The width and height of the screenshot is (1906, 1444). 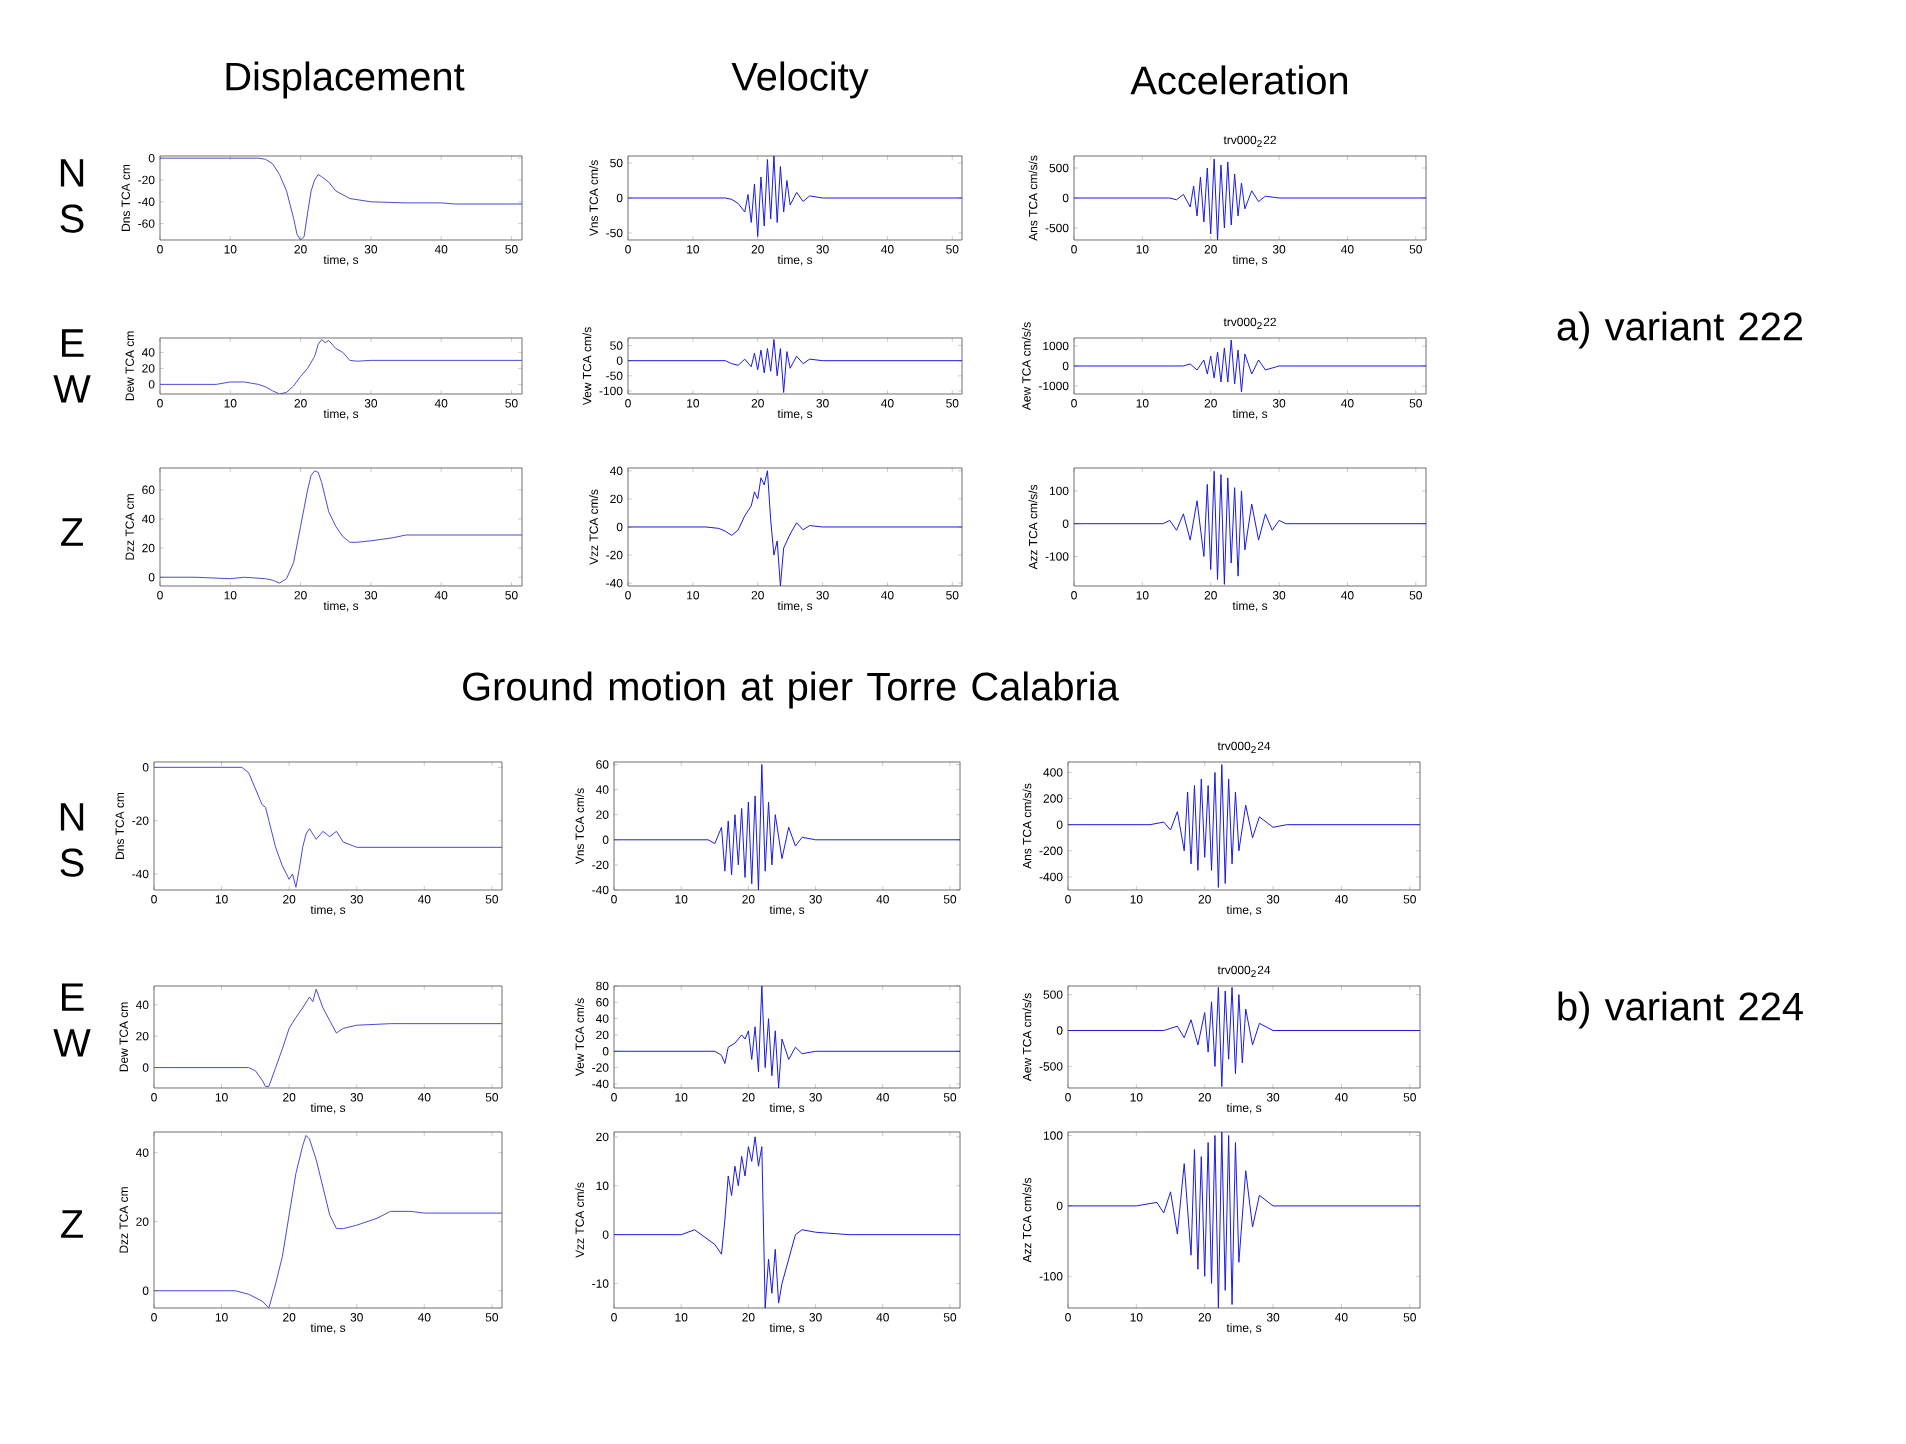 What do you see at coordinates (345, 80) in the screenshot?
I see `text: Displacement` at bounding box center [345, 80].